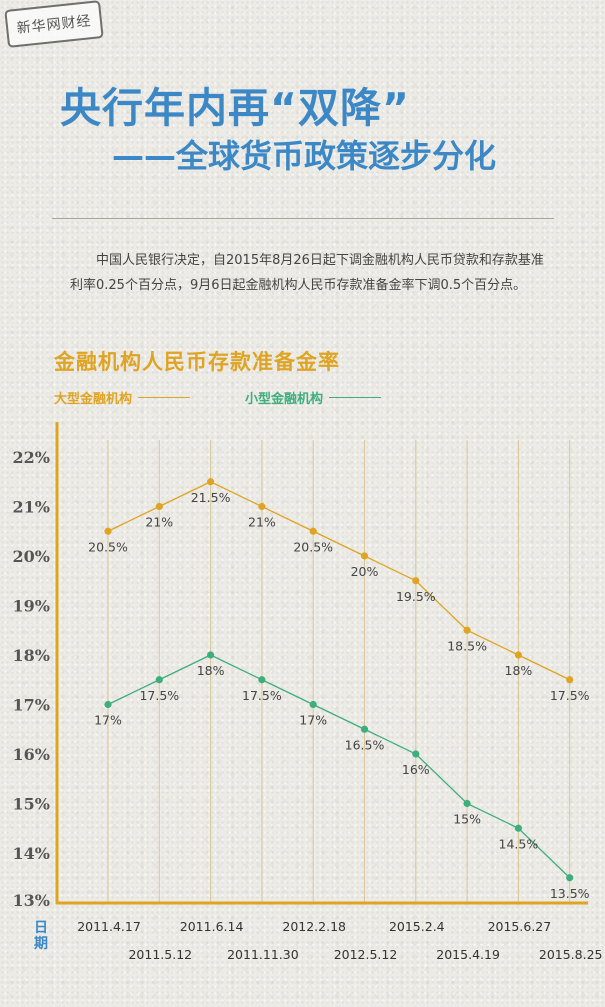 The width and height of the screenshot is (605, 1007). Describe the element at coordinates (467, 645) in the screenshot. I see `data-label: 18.5%` at that location.